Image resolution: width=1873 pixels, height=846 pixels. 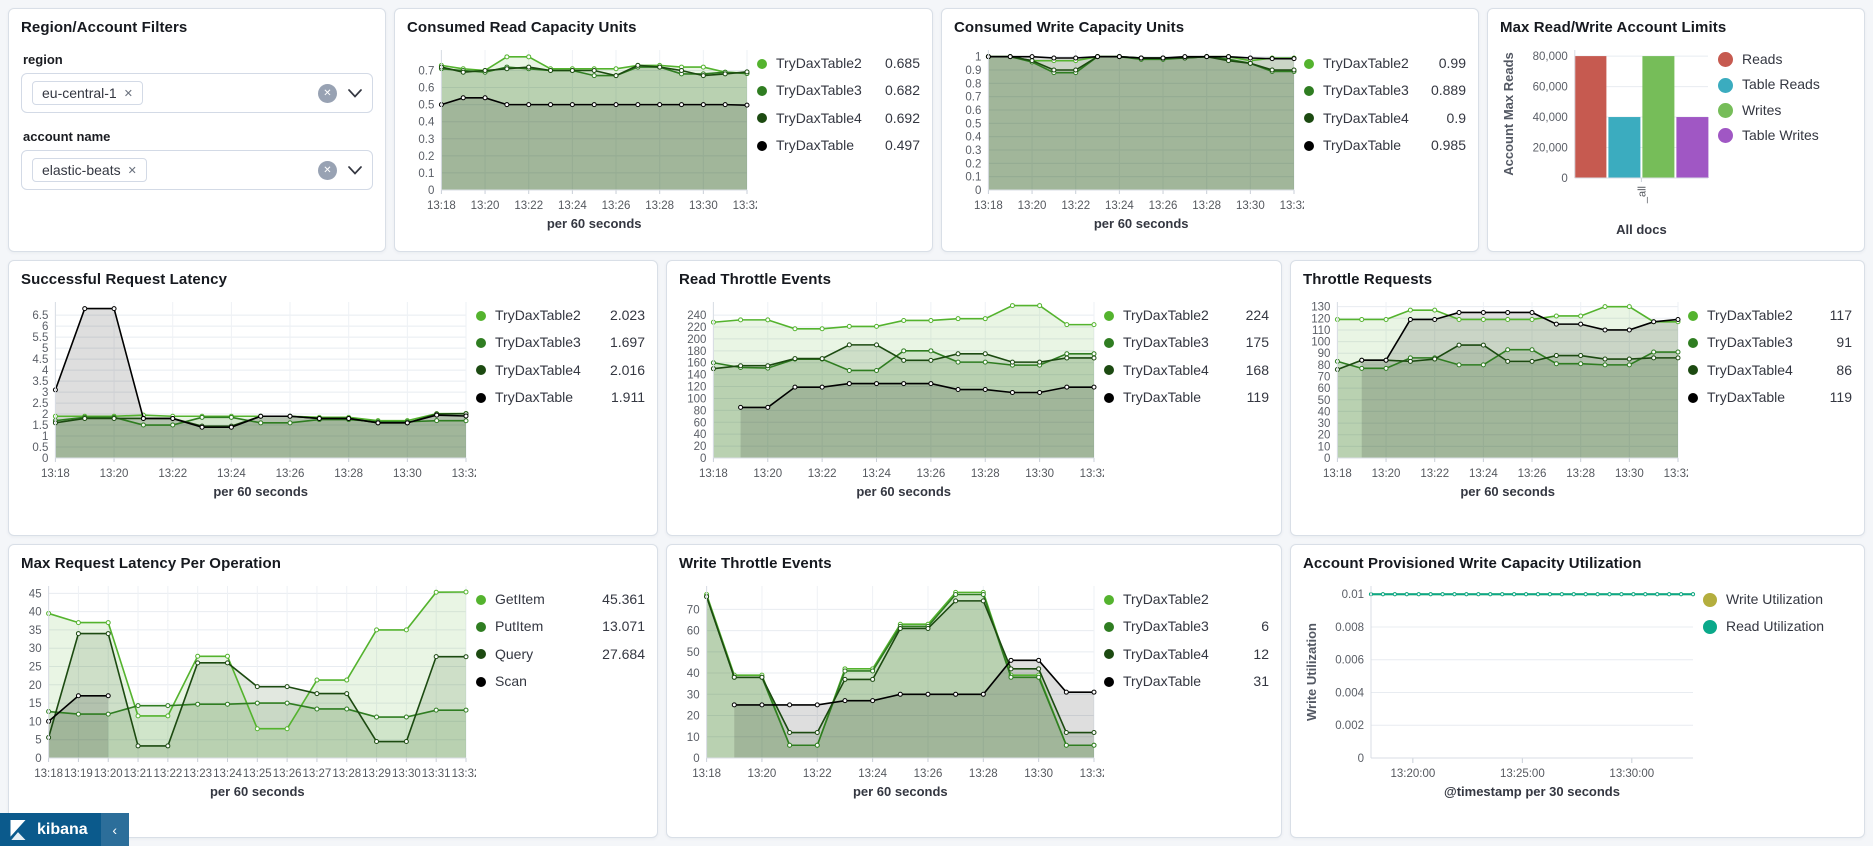 I want to click on svg-text: 100, so click(x=1320, y=343).